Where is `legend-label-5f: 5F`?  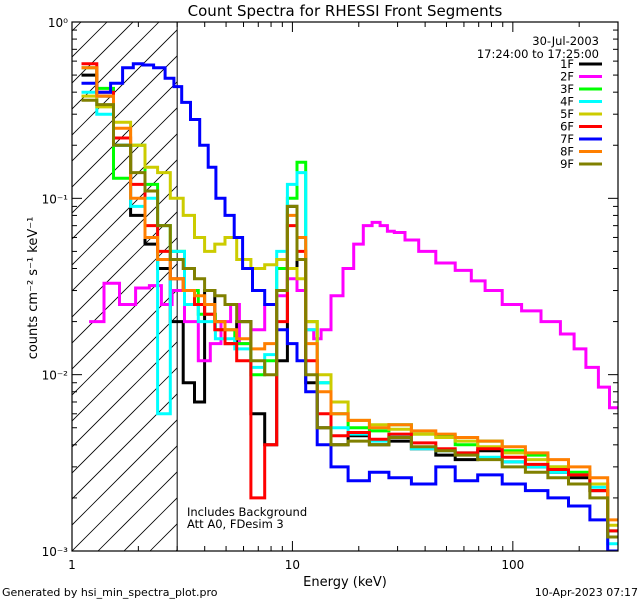
legend-label-5f: 5F is located at coordinates (567, 114).